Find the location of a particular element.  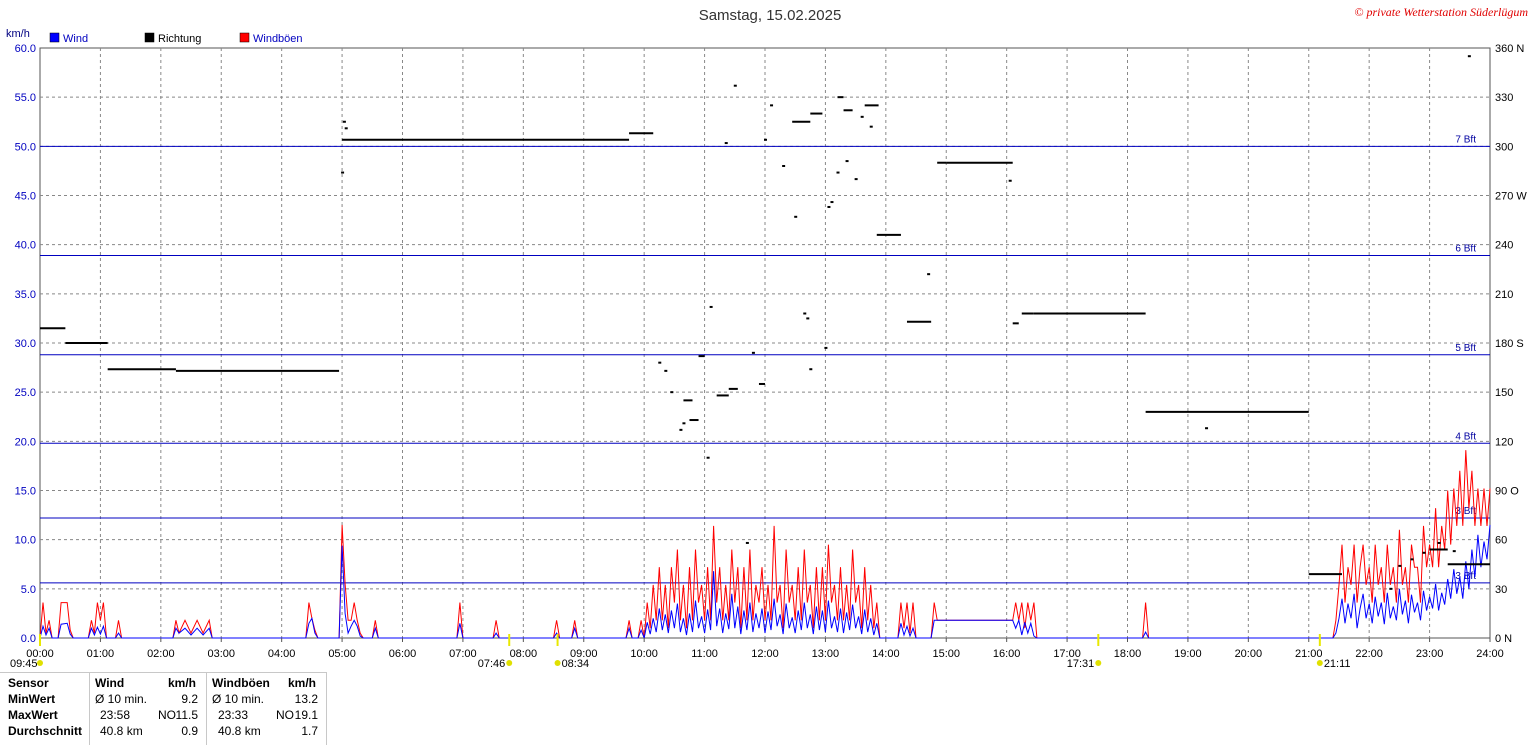

y-tick-label-right: 0 N is located at coordinates (1503, 639).